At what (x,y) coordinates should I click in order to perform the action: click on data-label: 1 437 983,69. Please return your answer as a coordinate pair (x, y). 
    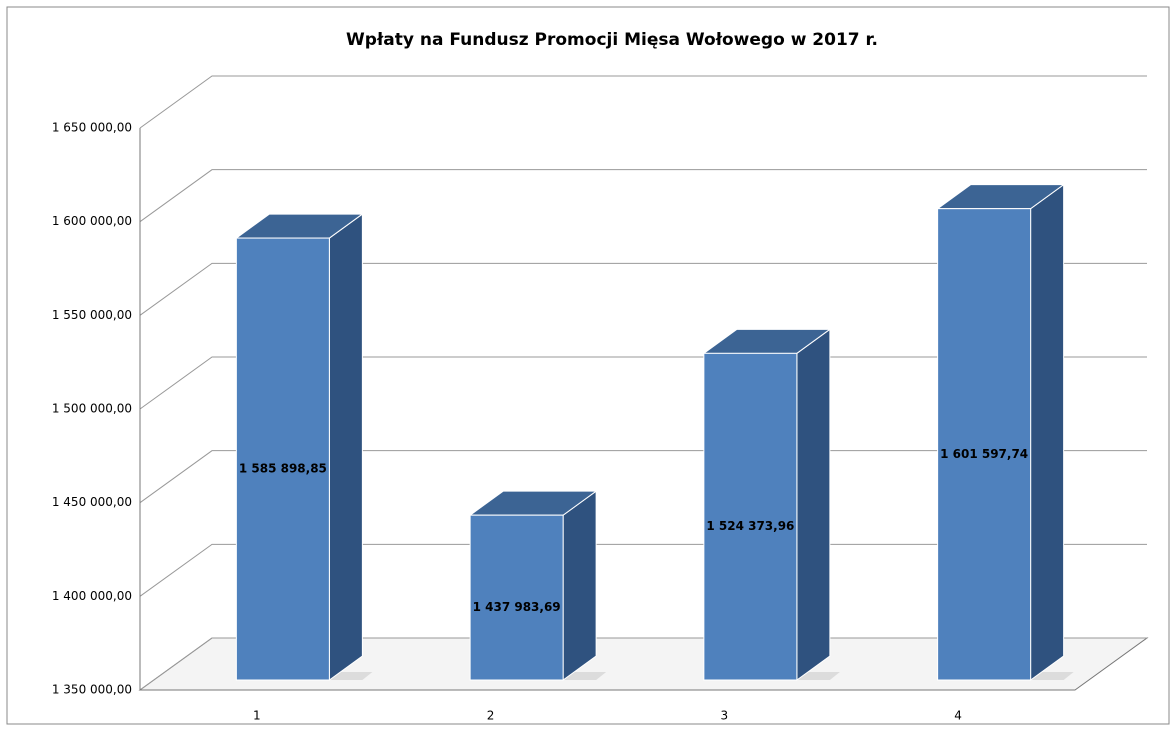
    Looking at the image, I should click on (517, 607).